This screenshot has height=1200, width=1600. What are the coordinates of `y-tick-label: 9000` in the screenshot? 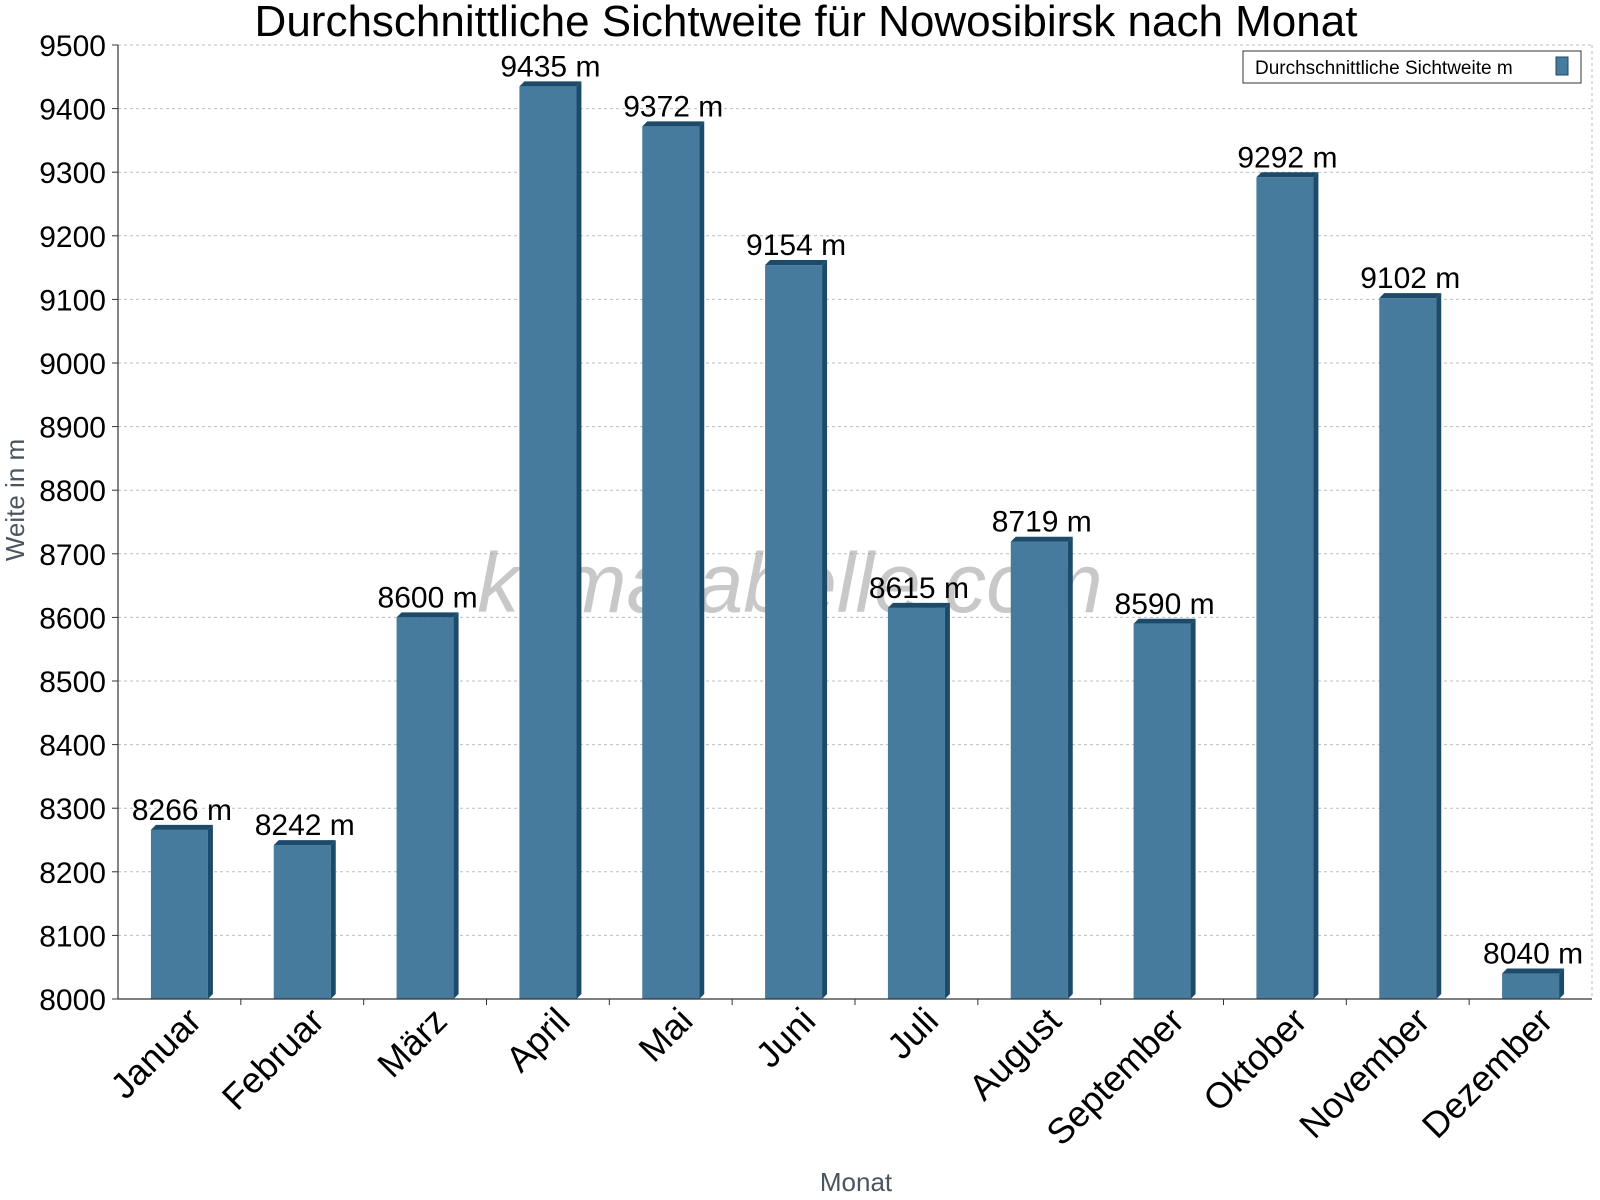 It's located at (72, 364).